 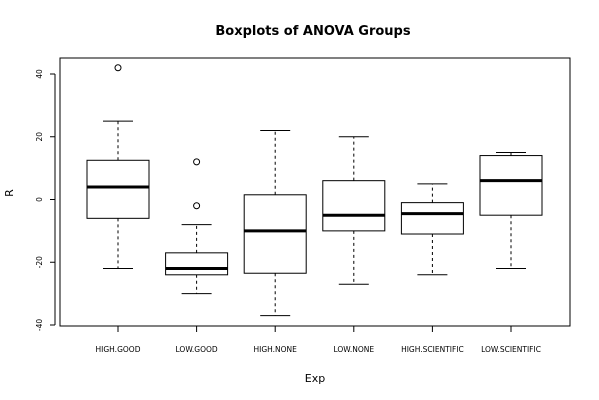 I want to click on x-axis-label: Exp, so click(x=315, y=378).